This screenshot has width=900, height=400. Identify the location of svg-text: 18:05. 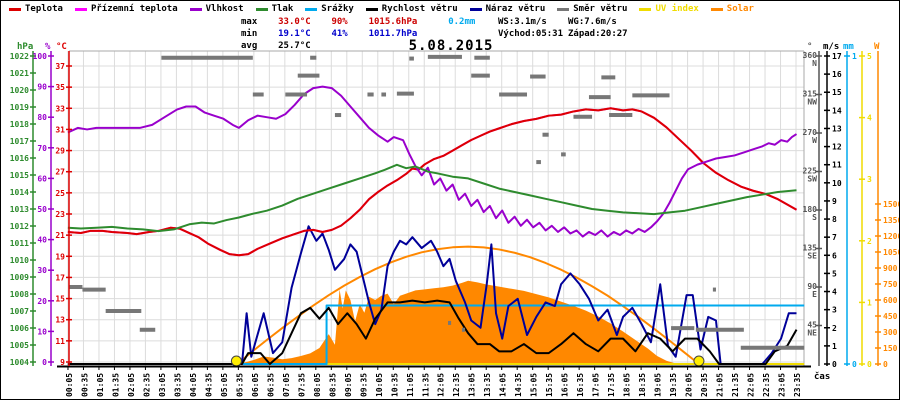
(627, 385).